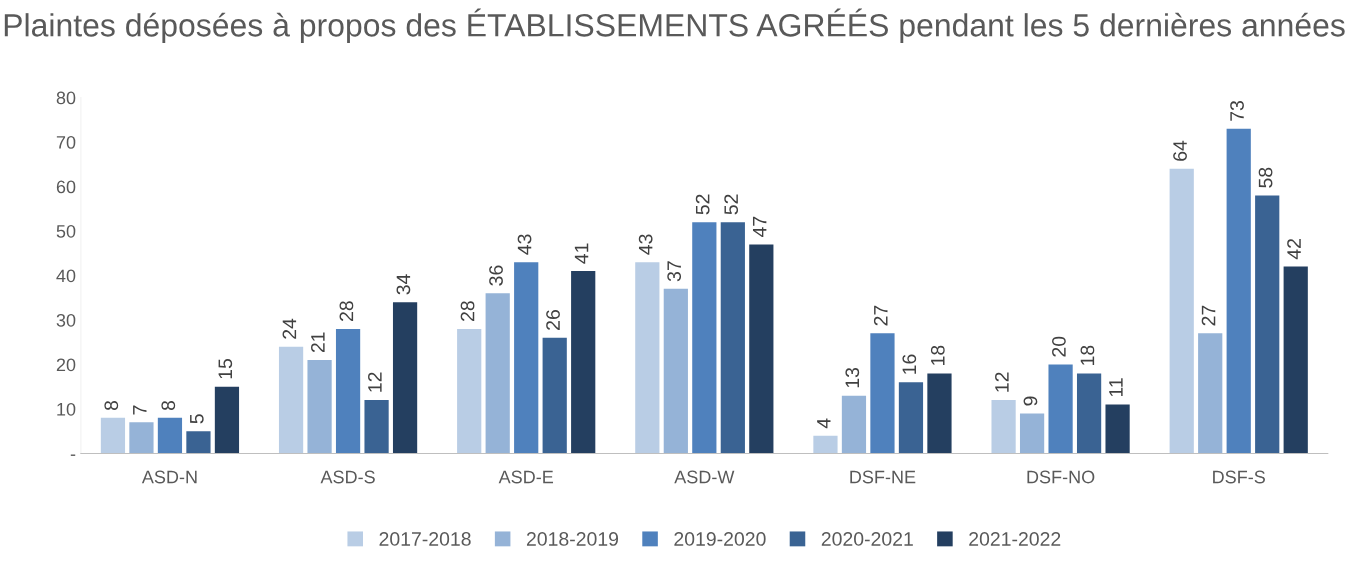 The image size is (1348, 574). What do you see at coordinates (318, 342) in the screenshot?
I see `data-label: 21` at bounding box center [318, 342].